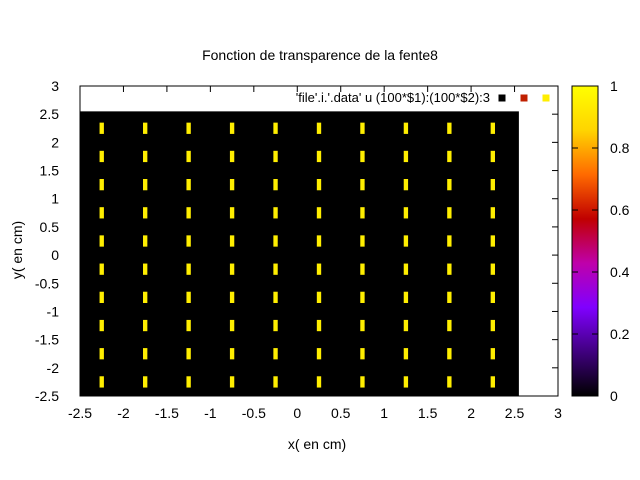 The width and height of the screenshot is (640, 480). I want to click on x-tick-label: 1, so click(384, 413).